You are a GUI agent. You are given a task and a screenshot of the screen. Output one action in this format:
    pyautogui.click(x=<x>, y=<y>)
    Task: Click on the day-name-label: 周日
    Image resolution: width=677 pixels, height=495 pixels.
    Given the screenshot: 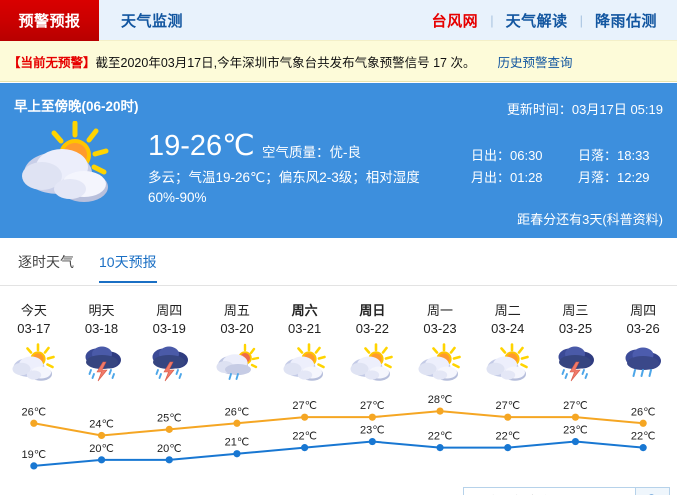 What is the action you would take?
    pyautogui.click(x=372, y=310)
    